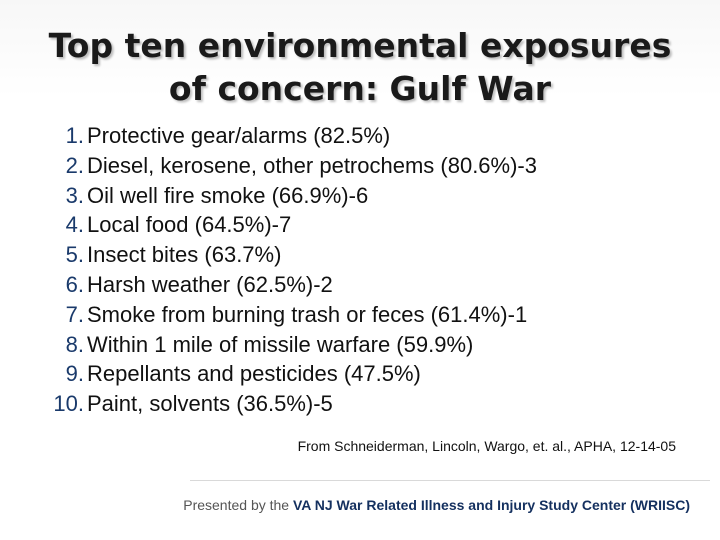  What do you see at coordinates (74, 374) in the screenshot?
I see `list-item-number: 9.` at bounding box center [74, 374].